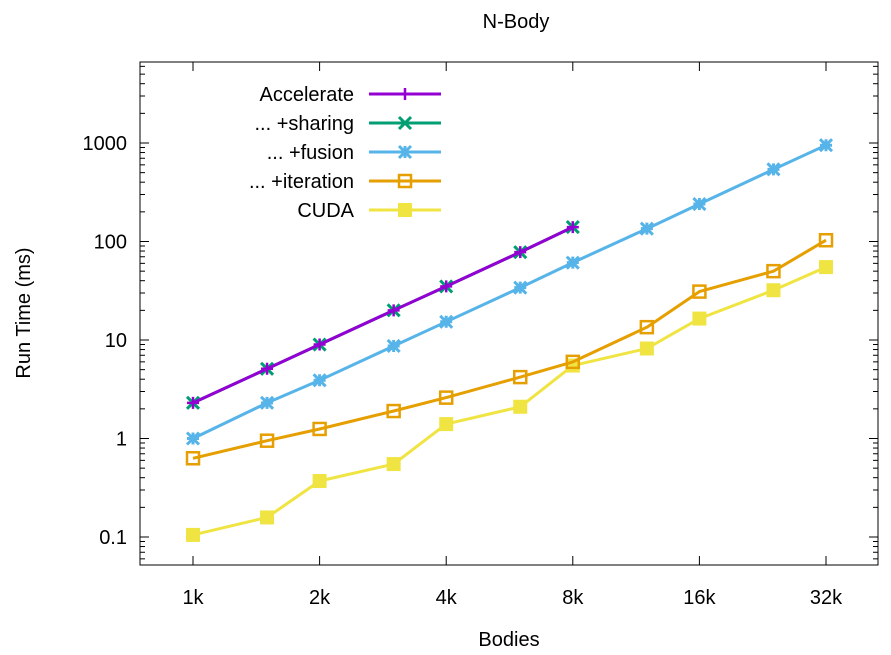  I want to click on legend-item: ... +sharing, so click(347, 124).